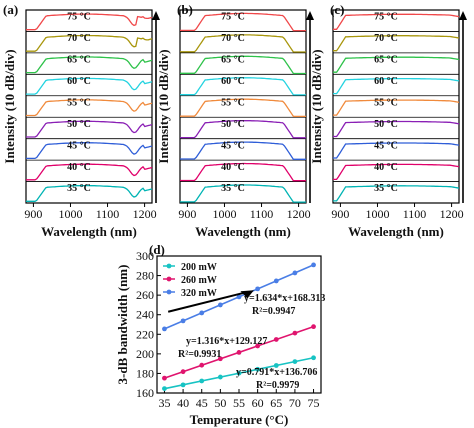  I want to click on y-tick-label: 200, so click(145, 354).